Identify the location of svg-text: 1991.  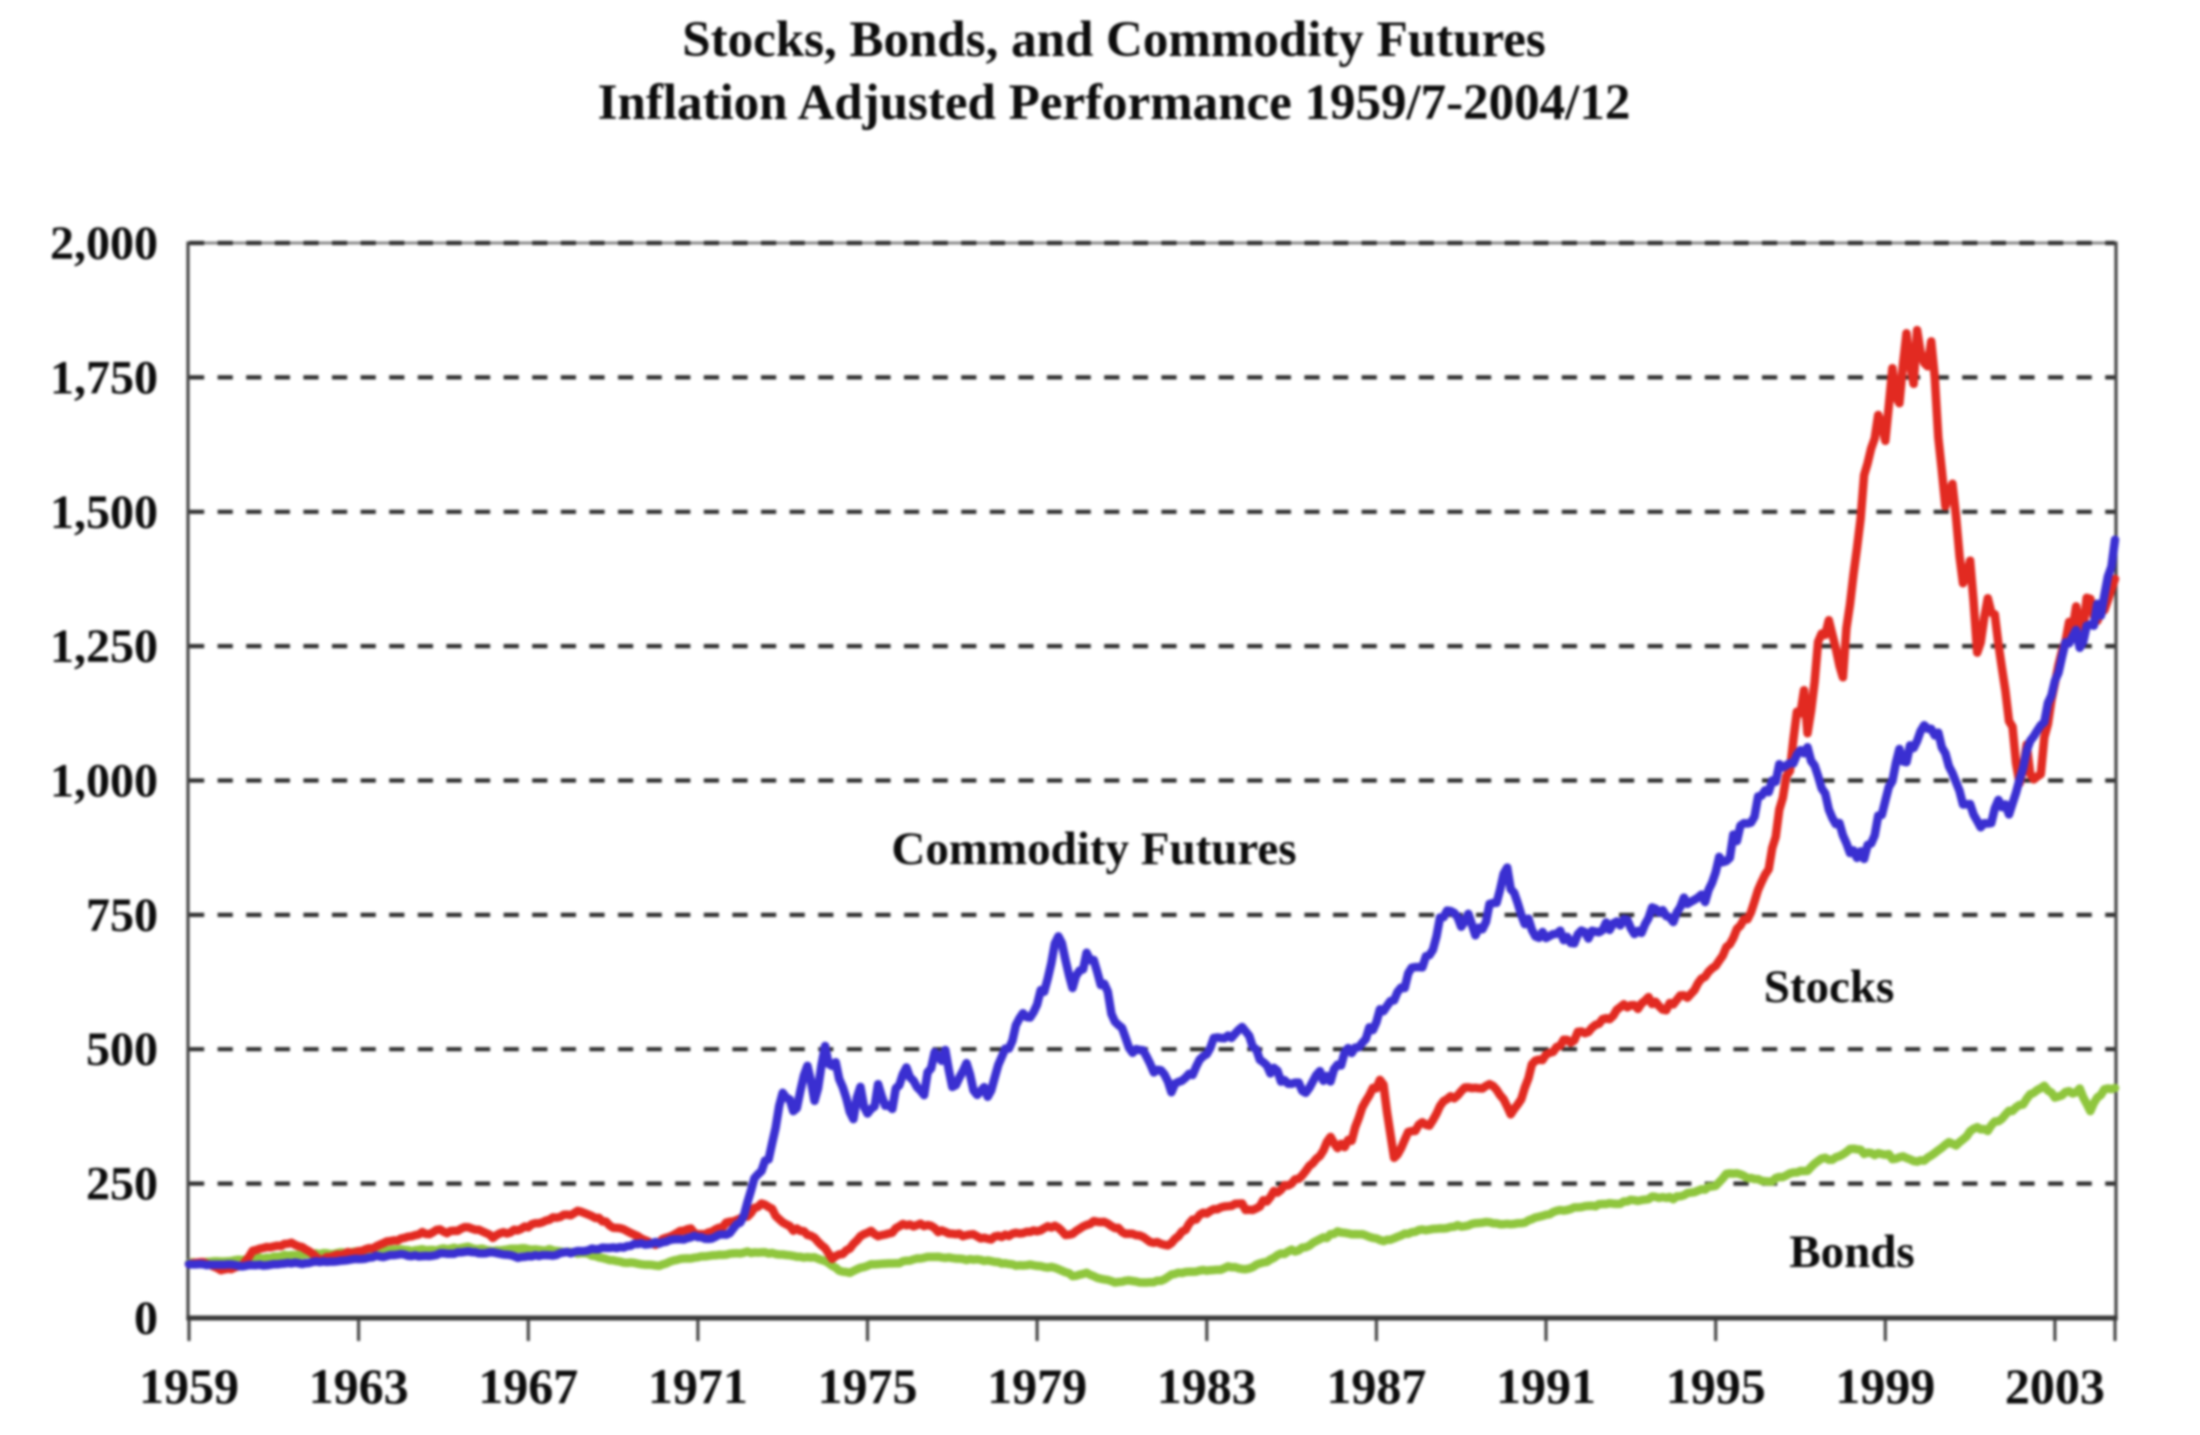
(1546, 1386).